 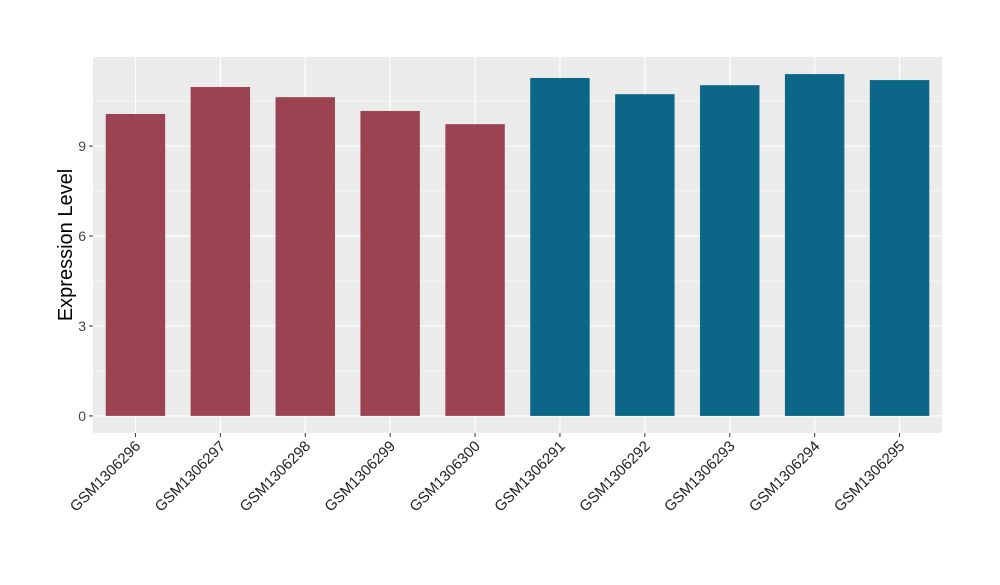 I want to click on x-tick-label: GSM1306295, so click(x=869, y=476).